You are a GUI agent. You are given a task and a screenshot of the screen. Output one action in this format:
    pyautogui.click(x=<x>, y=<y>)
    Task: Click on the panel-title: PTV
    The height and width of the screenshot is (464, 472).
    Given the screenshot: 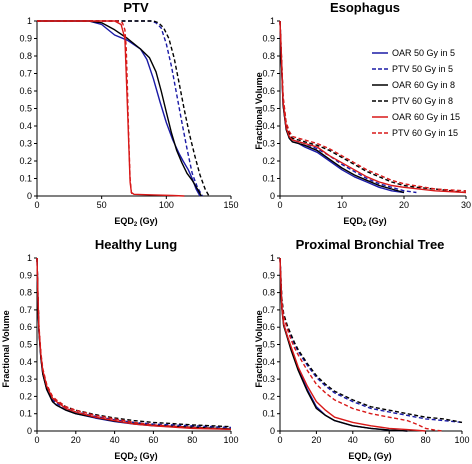 What is the action you would take?
    pyautogui.click(x=136, y=7)
    